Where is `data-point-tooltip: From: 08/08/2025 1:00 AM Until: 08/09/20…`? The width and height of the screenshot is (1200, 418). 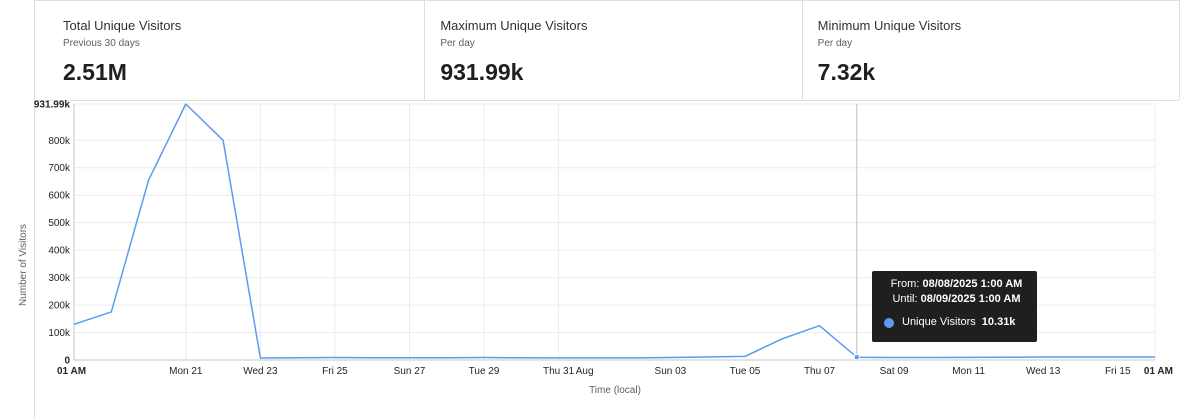
data-point-tooltip: From: 08/08/2025 1:00 AM Until: 08/09/20… is located at coordinates (954, 306).